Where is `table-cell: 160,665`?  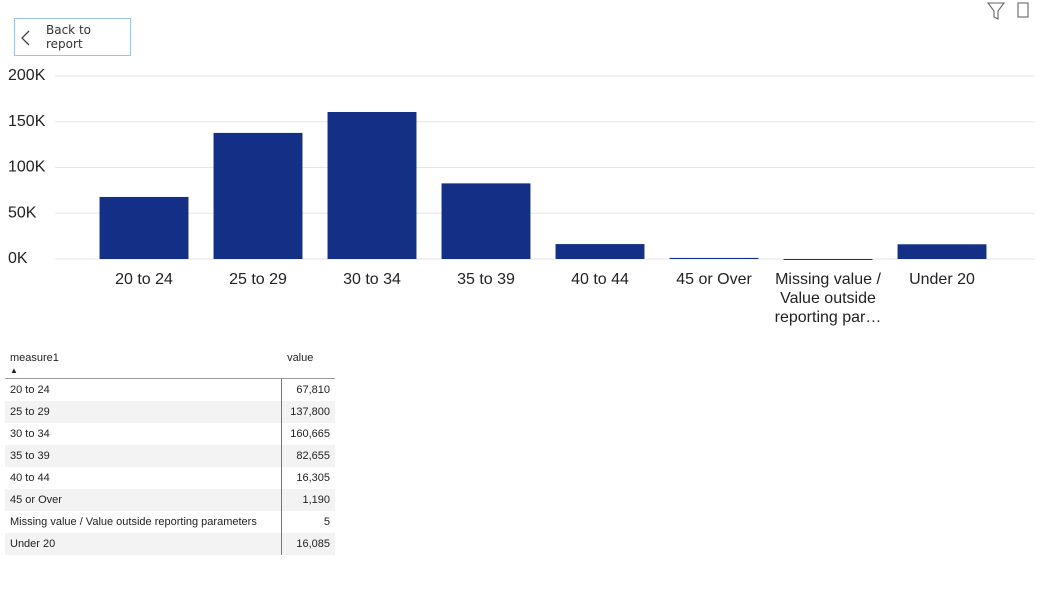
table-cell: 160,665 is located at coordinates (307, 433).